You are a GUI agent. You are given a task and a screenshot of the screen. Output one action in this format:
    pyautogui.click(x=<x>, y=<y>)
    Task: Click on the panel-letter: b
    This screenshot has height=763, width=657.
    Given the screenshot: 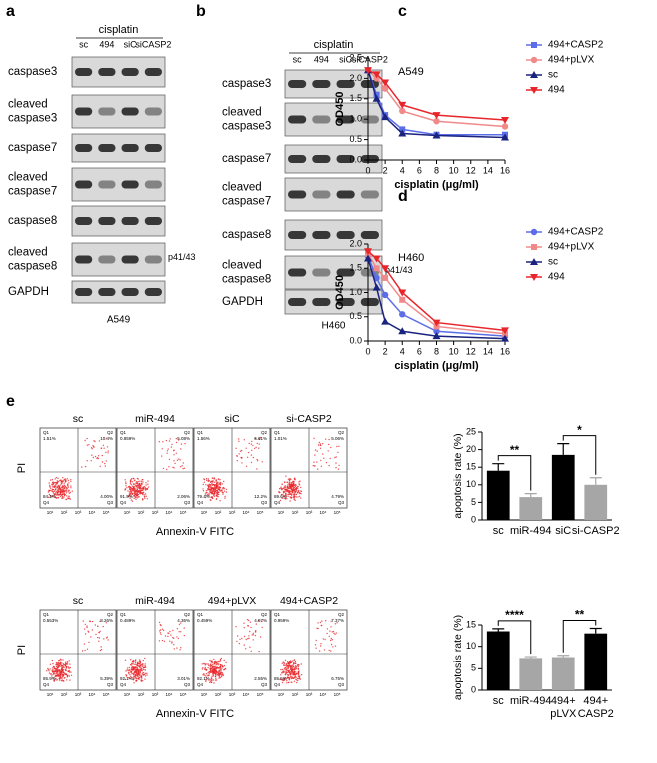 What is the action you would take?
    pyautogui.click(x=201, y=11)
    